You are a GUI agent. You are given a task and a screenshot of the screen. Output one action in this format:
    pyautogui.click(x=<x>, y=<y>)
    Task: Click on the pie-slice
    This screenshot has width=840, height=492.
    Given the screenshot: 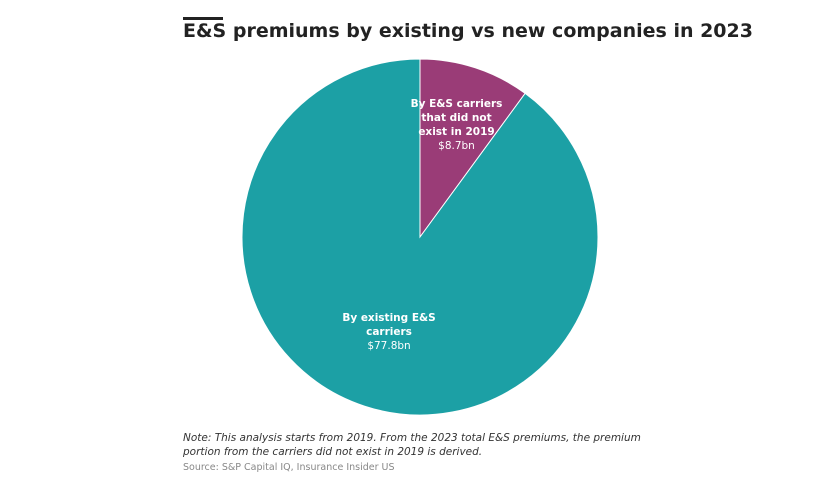 What is the action you would take?
    pyautogui.click(x=472, y=148)
    